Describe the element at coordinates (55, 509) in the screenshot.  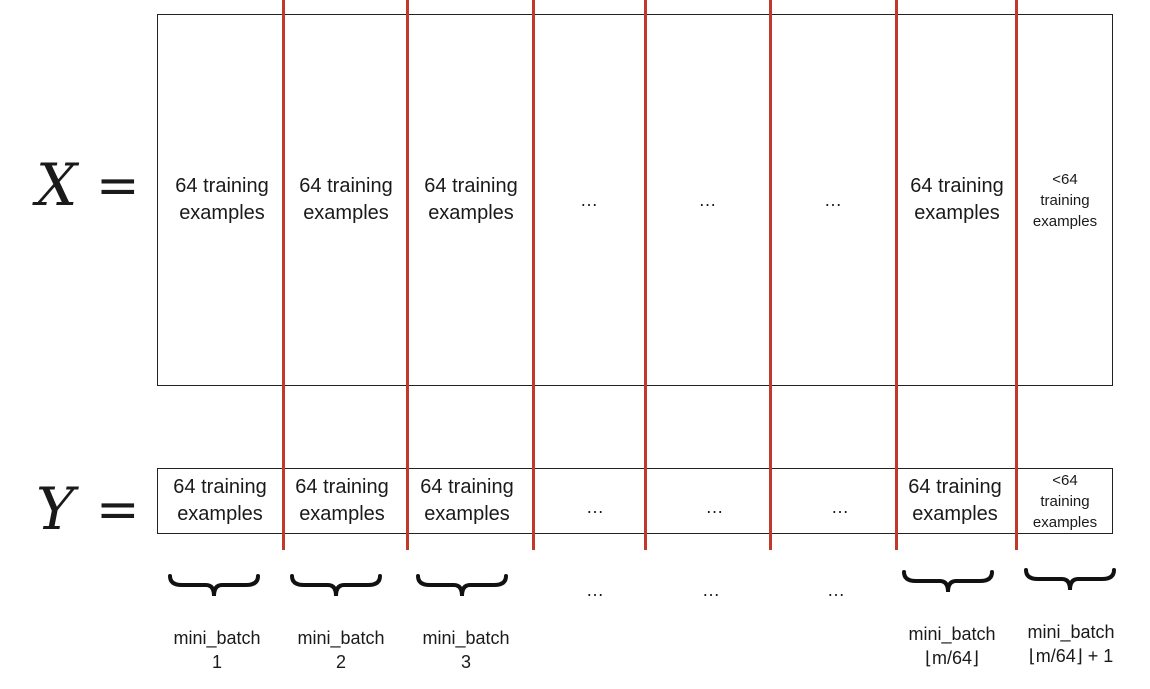
I see `y-matrix-label: Y` at that location.